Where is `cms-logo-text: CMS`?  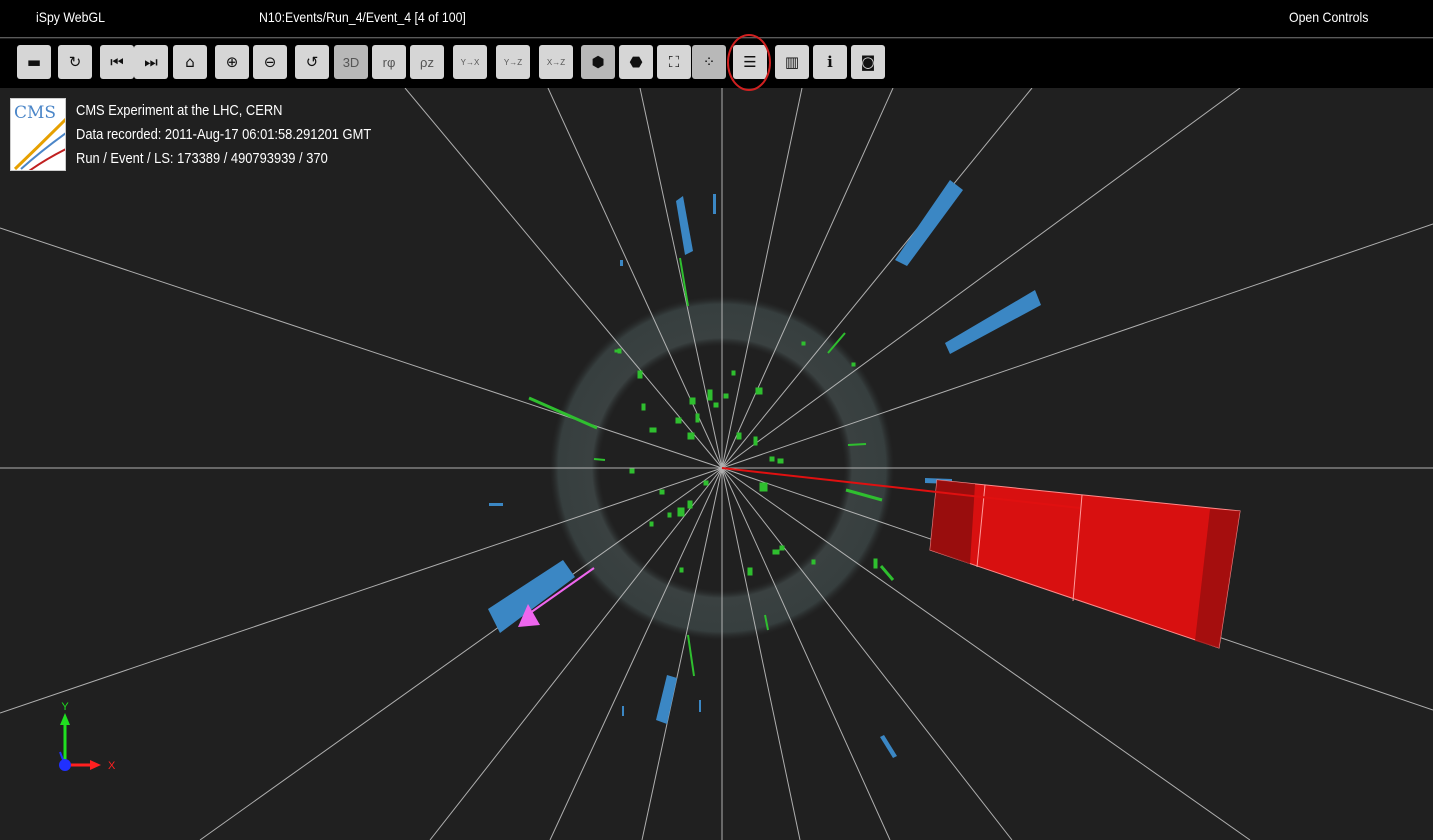
cms-logo-text: CMS is located at coordinates (35, 113).